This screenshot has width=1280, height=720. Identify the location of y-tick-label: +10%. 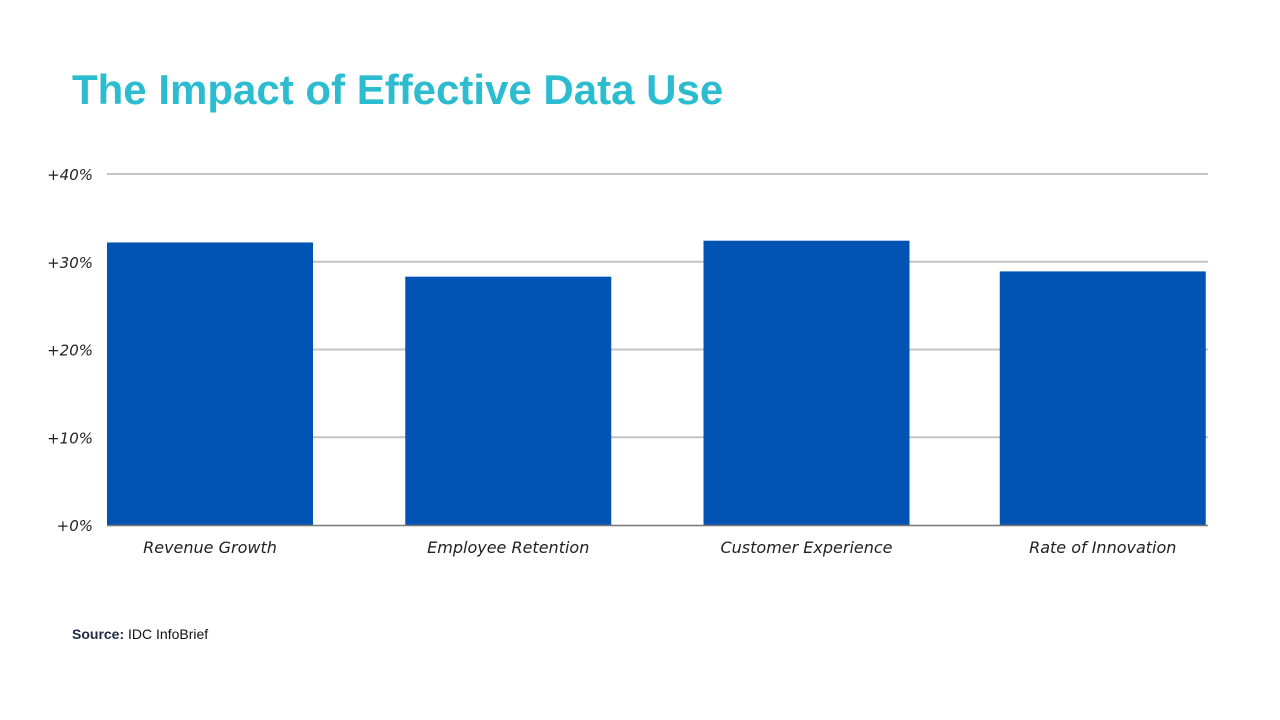
(70, 438).